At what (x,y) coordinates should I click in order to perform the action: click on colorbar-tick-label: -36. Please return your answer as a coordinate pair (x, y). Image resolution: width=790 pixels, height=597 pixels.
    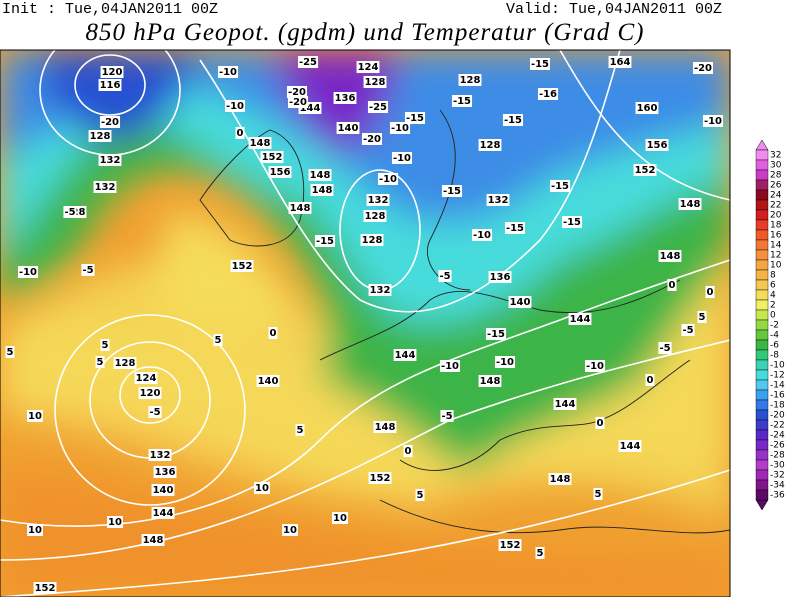
    Looking at the image, I should click on (777, 496).